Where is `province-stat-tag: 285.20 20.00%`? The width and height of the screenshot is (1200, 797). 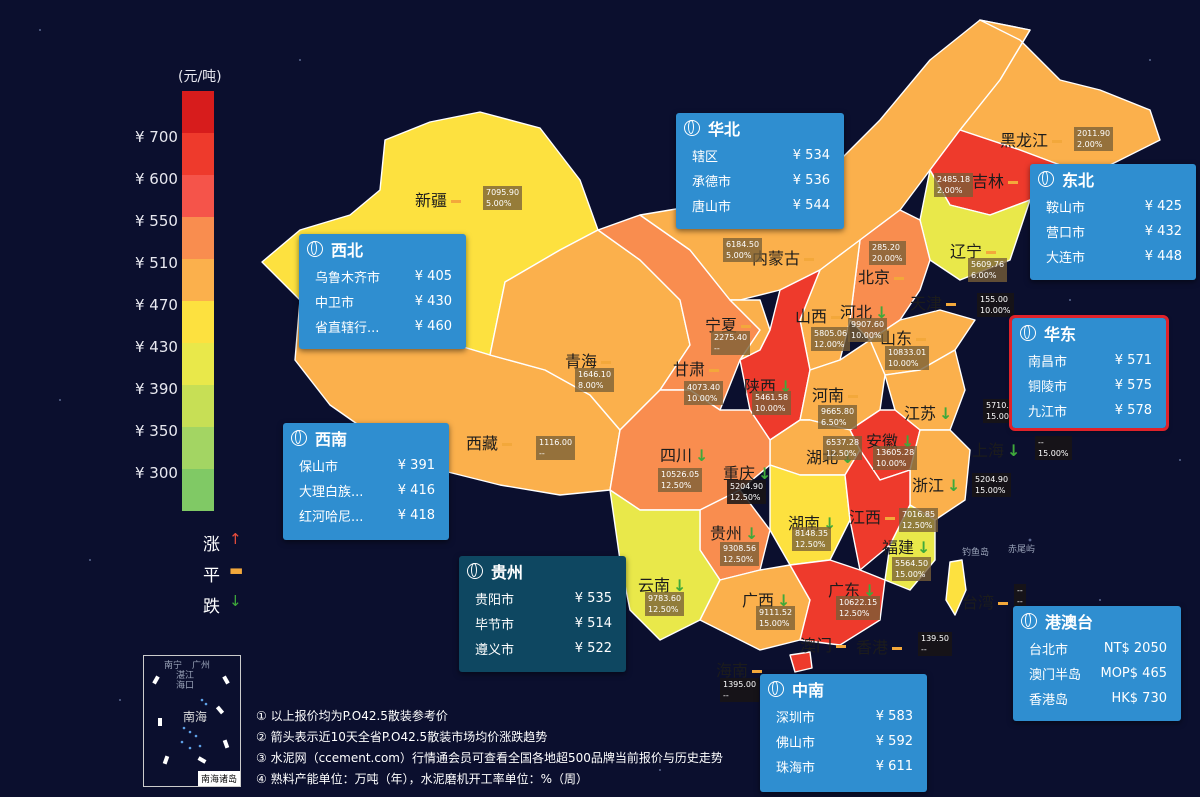
province-stat-tag: 285.20 20.00% is located at coordinates (887, 253).